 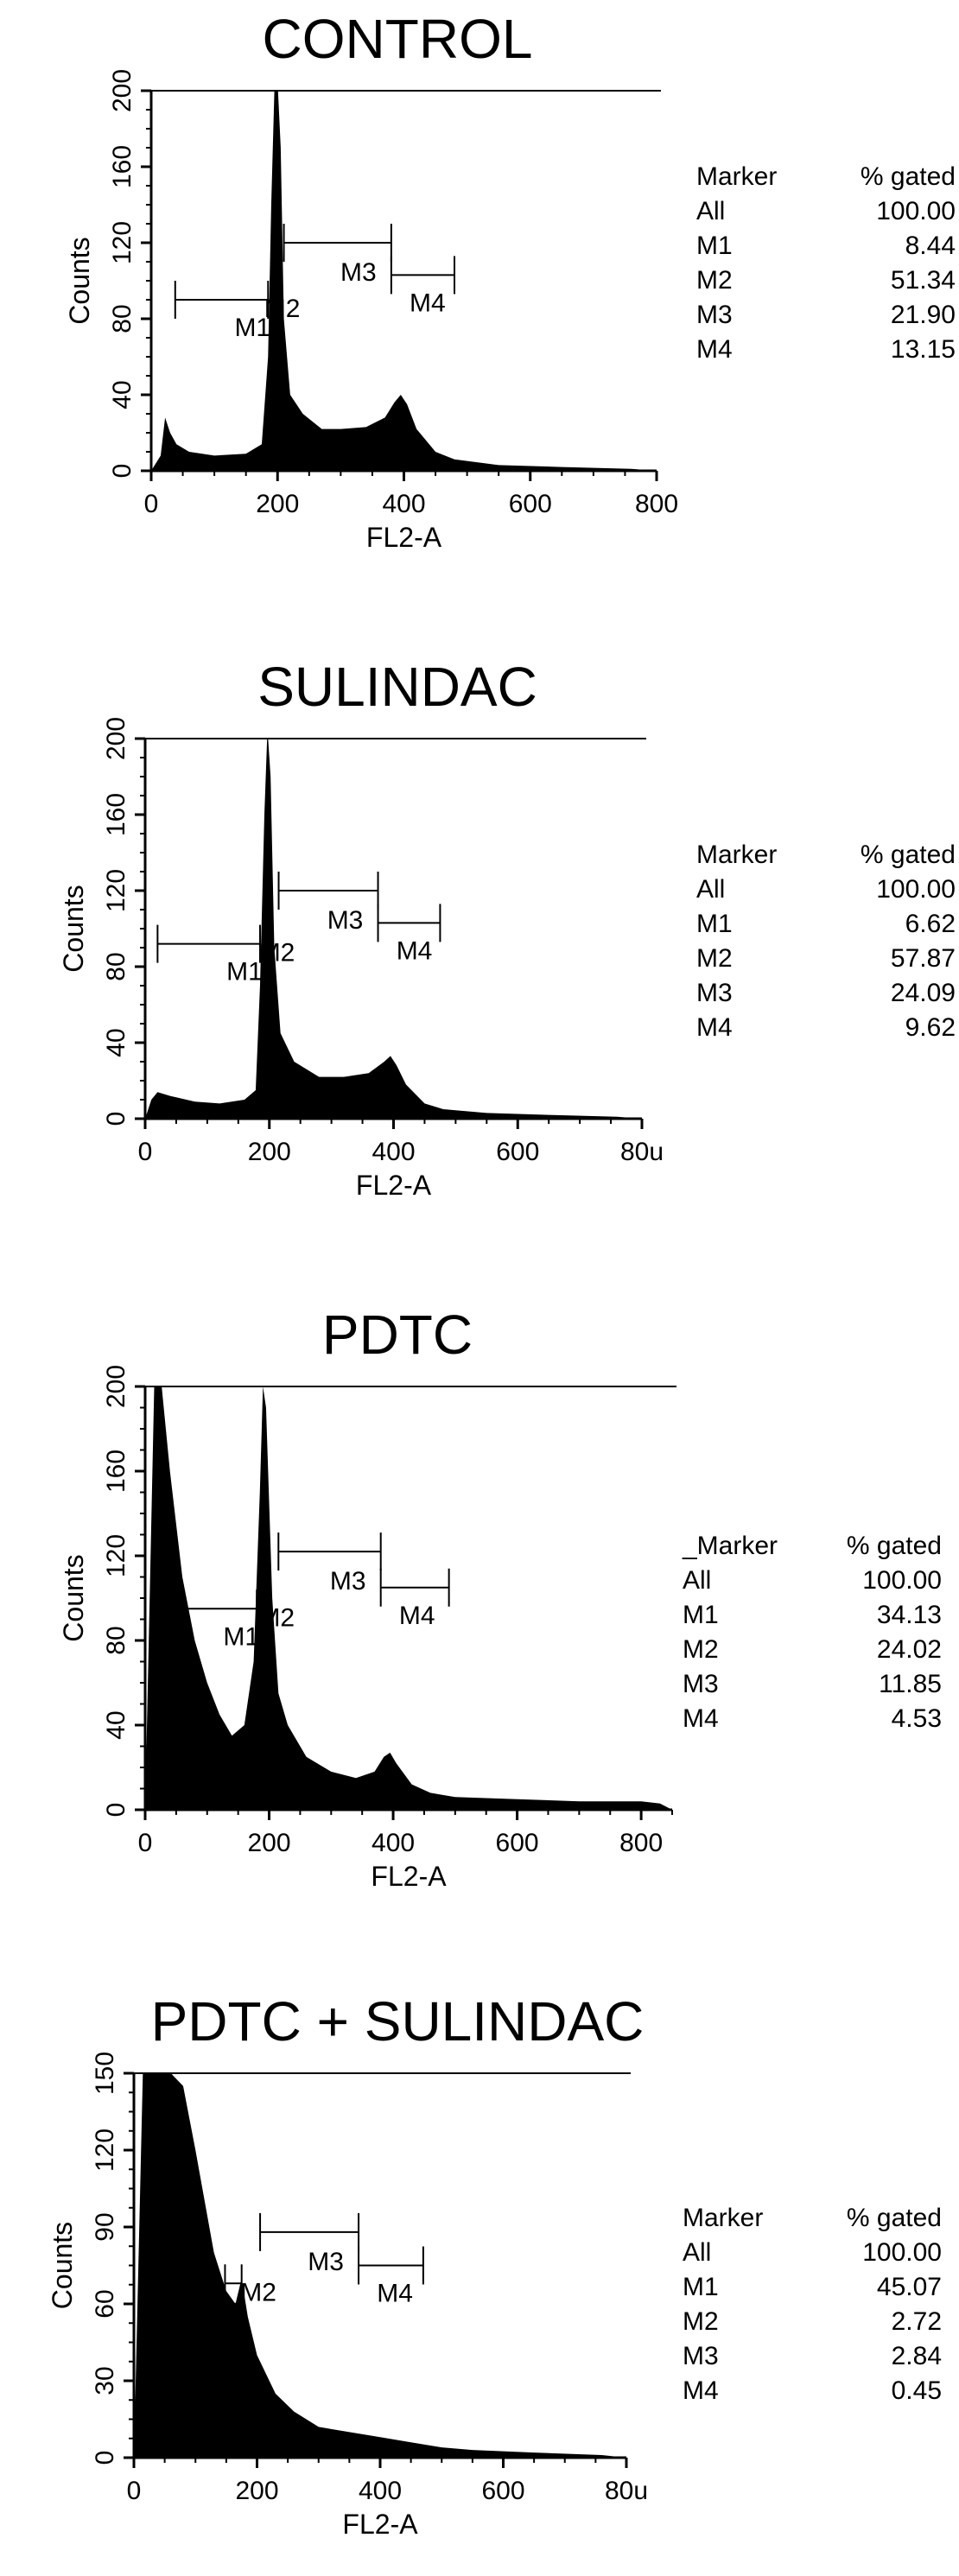 What do you see at coordinates (826, 993) in the screenshot?
I see `stats-row: M3 24.09` at bounding box center [826, 993].